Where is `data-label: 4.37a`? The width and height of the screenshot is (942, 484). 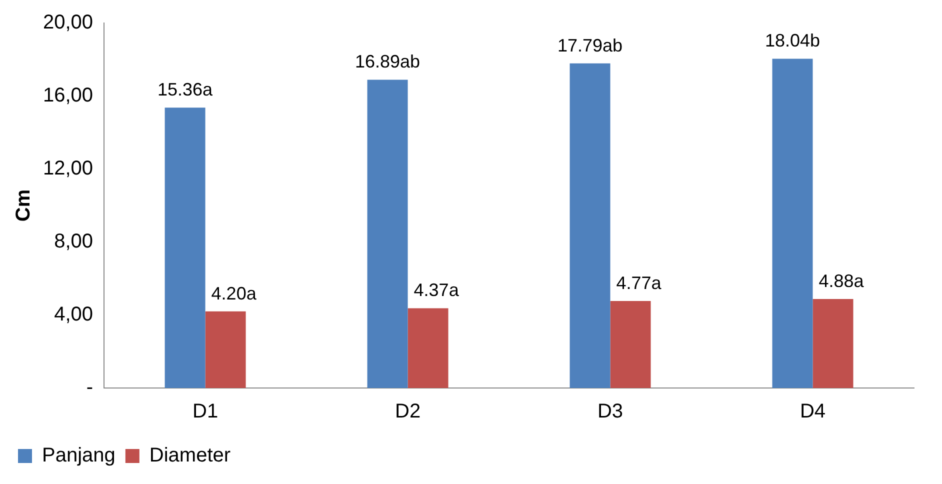
data-label: 4.37a is located at coordinates (437, 290).